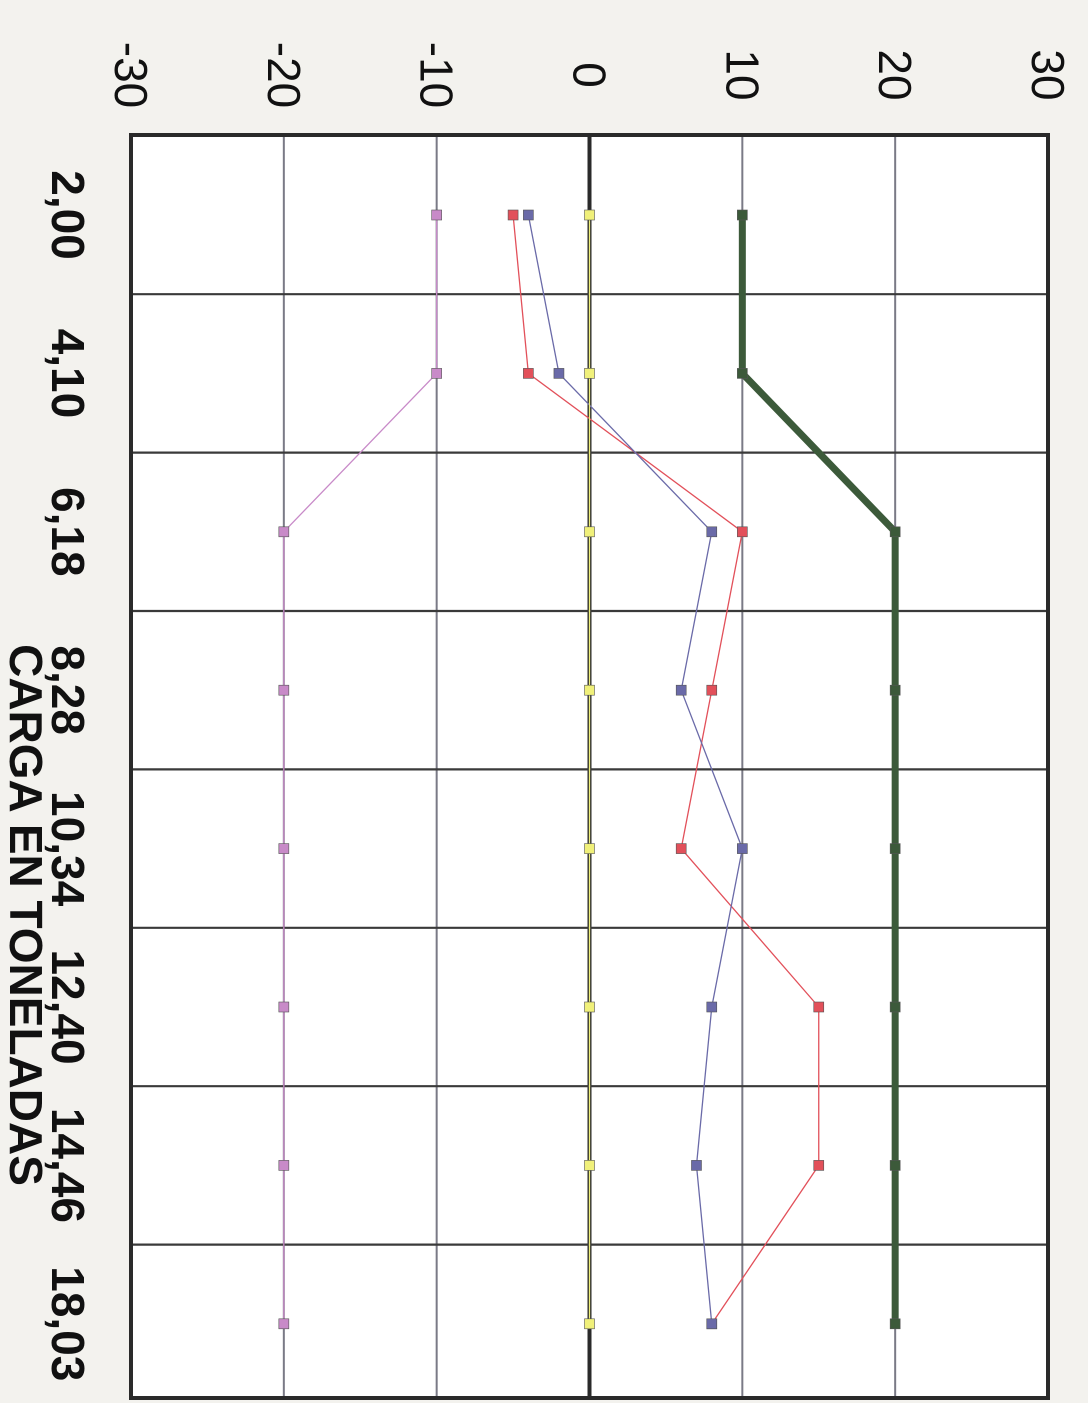  What do you see at coordinates (68, 532) in the screenshot?
I see `category-tick-label: 6,18` at bounding box center [68, 532].